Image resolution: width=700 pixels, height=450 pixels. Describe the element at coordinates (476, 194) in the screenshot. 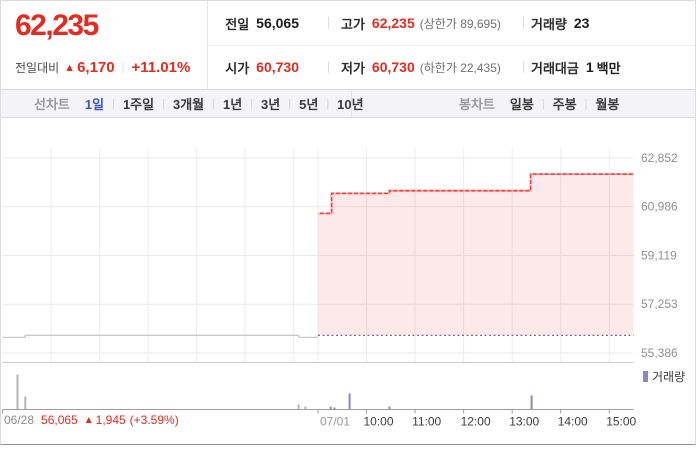

I see `price-line` at that location.